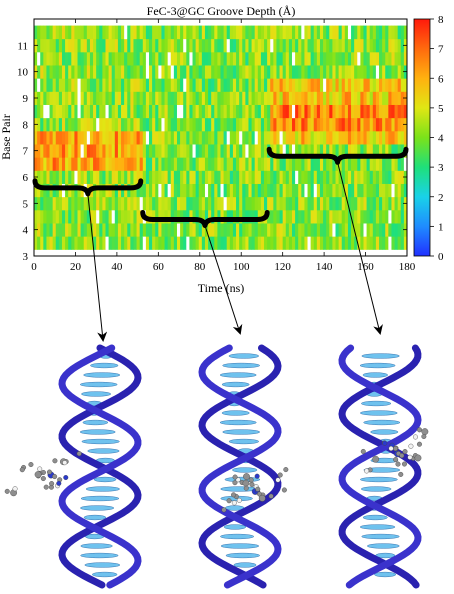 The height and width of the screenshot is (594, 454). What do you see at coordinates (441, 139) in the screenshot?
I see `colorbar-tick-label: 4` at bounding box center [441, 139].